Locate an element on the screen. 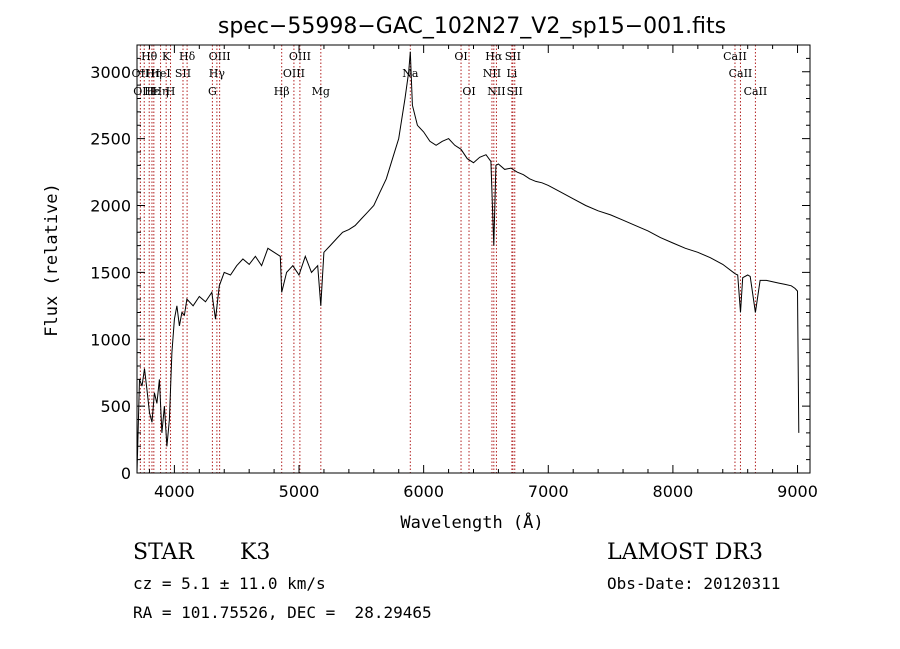  observation-date: Obs-Date: 20120311 is located at coordinates (694, 583).